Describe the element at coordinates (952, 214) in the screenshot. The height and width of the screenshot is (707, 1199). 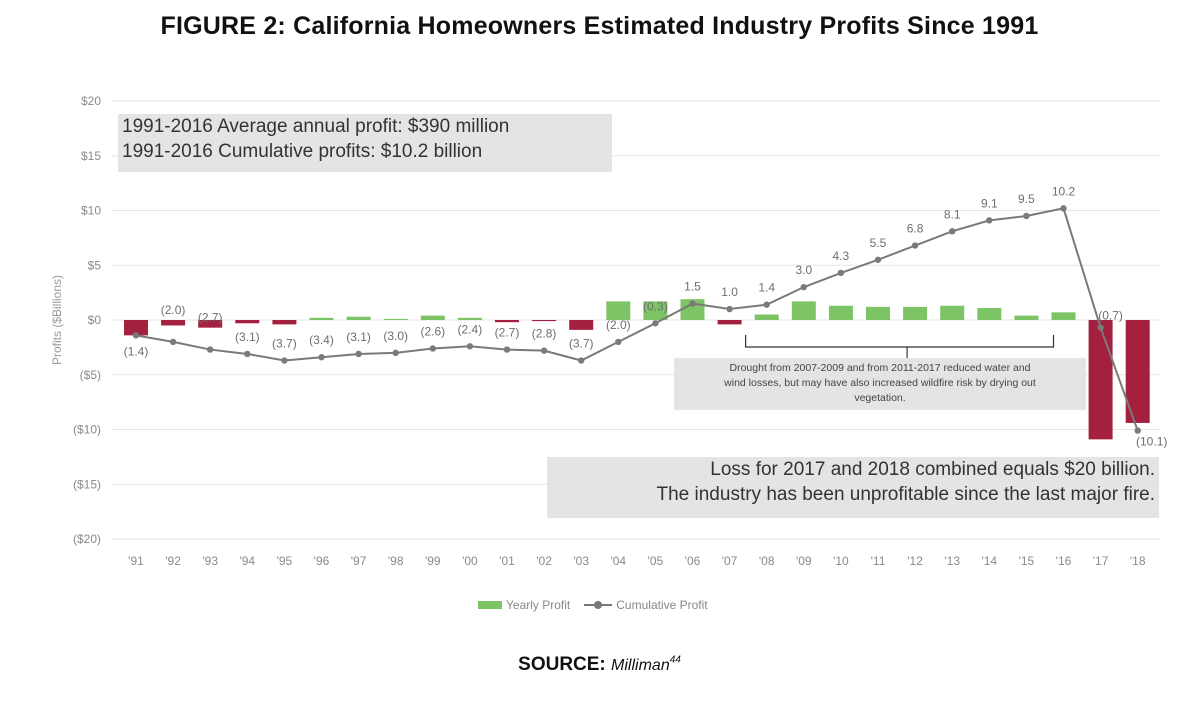
I see `cumulative-data-label: 8.1` at that location.